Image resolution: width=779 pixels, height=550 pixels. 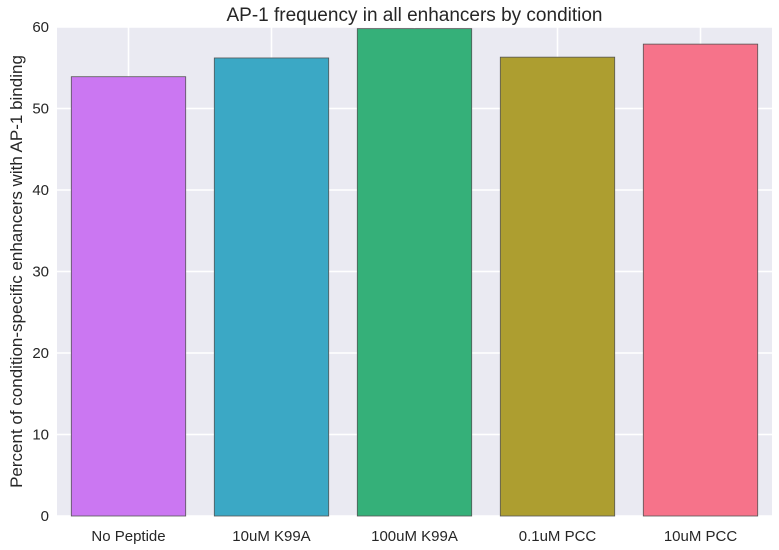 I want to click on bar-10um-k99a, so click(x=271, y=287).